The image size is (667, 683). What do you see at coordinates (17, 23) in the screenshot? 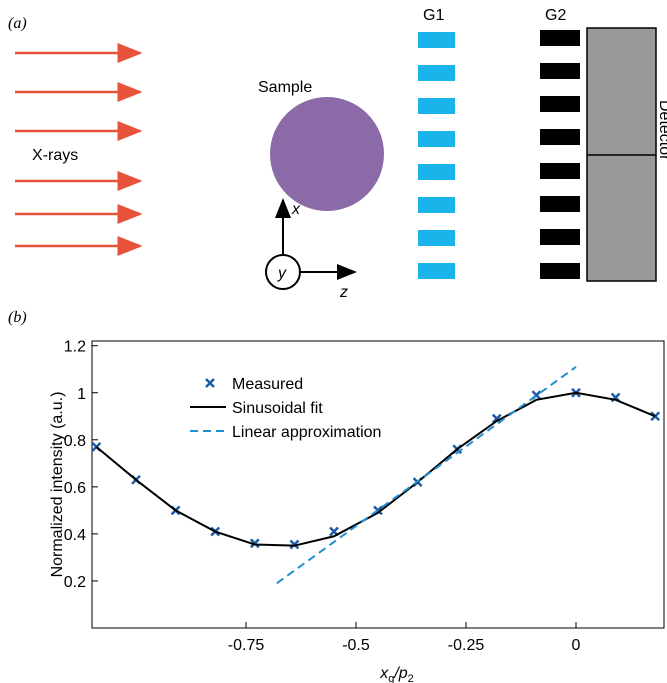
I see `panel-label: (a)` at bounding box center [17, 23].